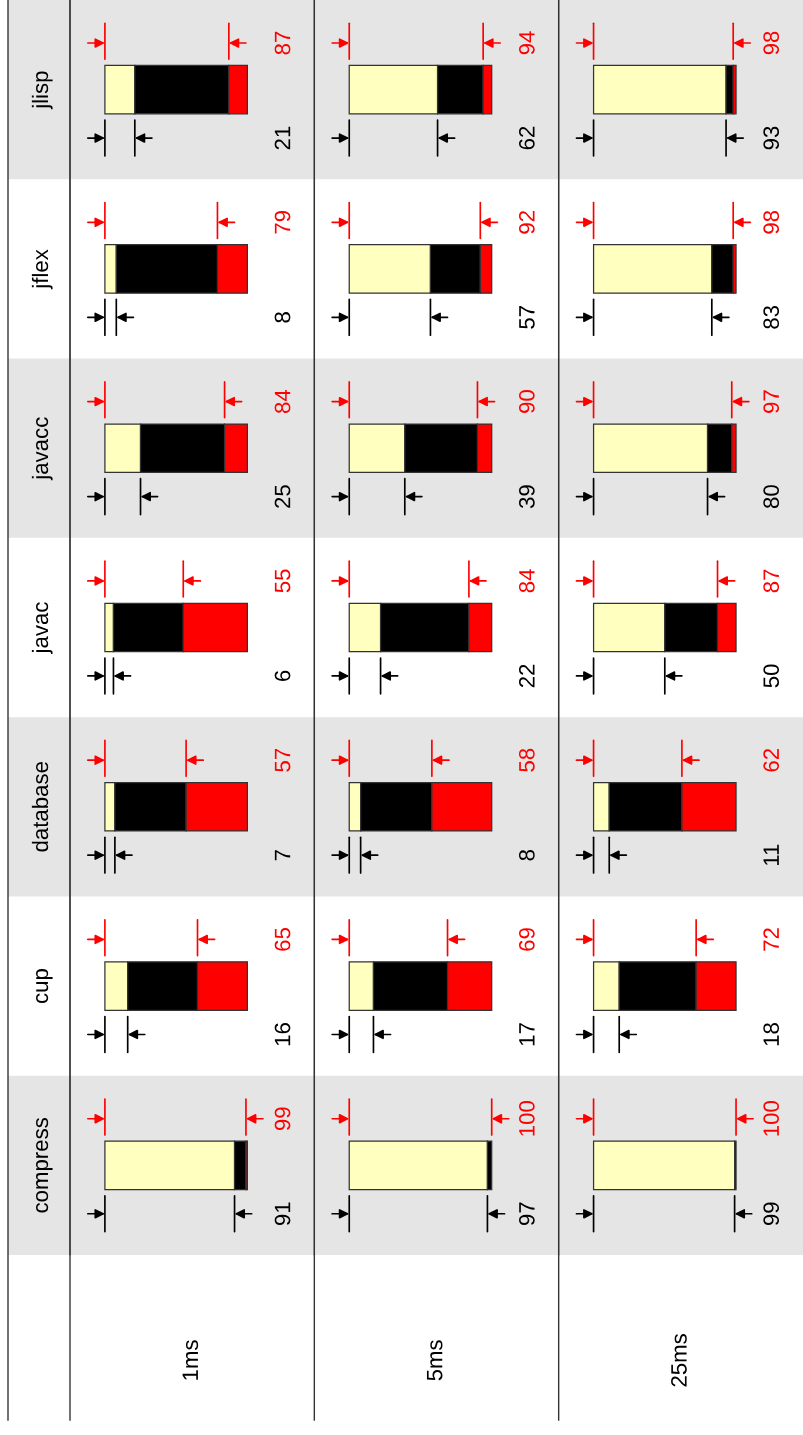  What do you see at coordinates (282, 496) in the screenshot?
I see `data-label: 25` at bounding box center [282, 496].